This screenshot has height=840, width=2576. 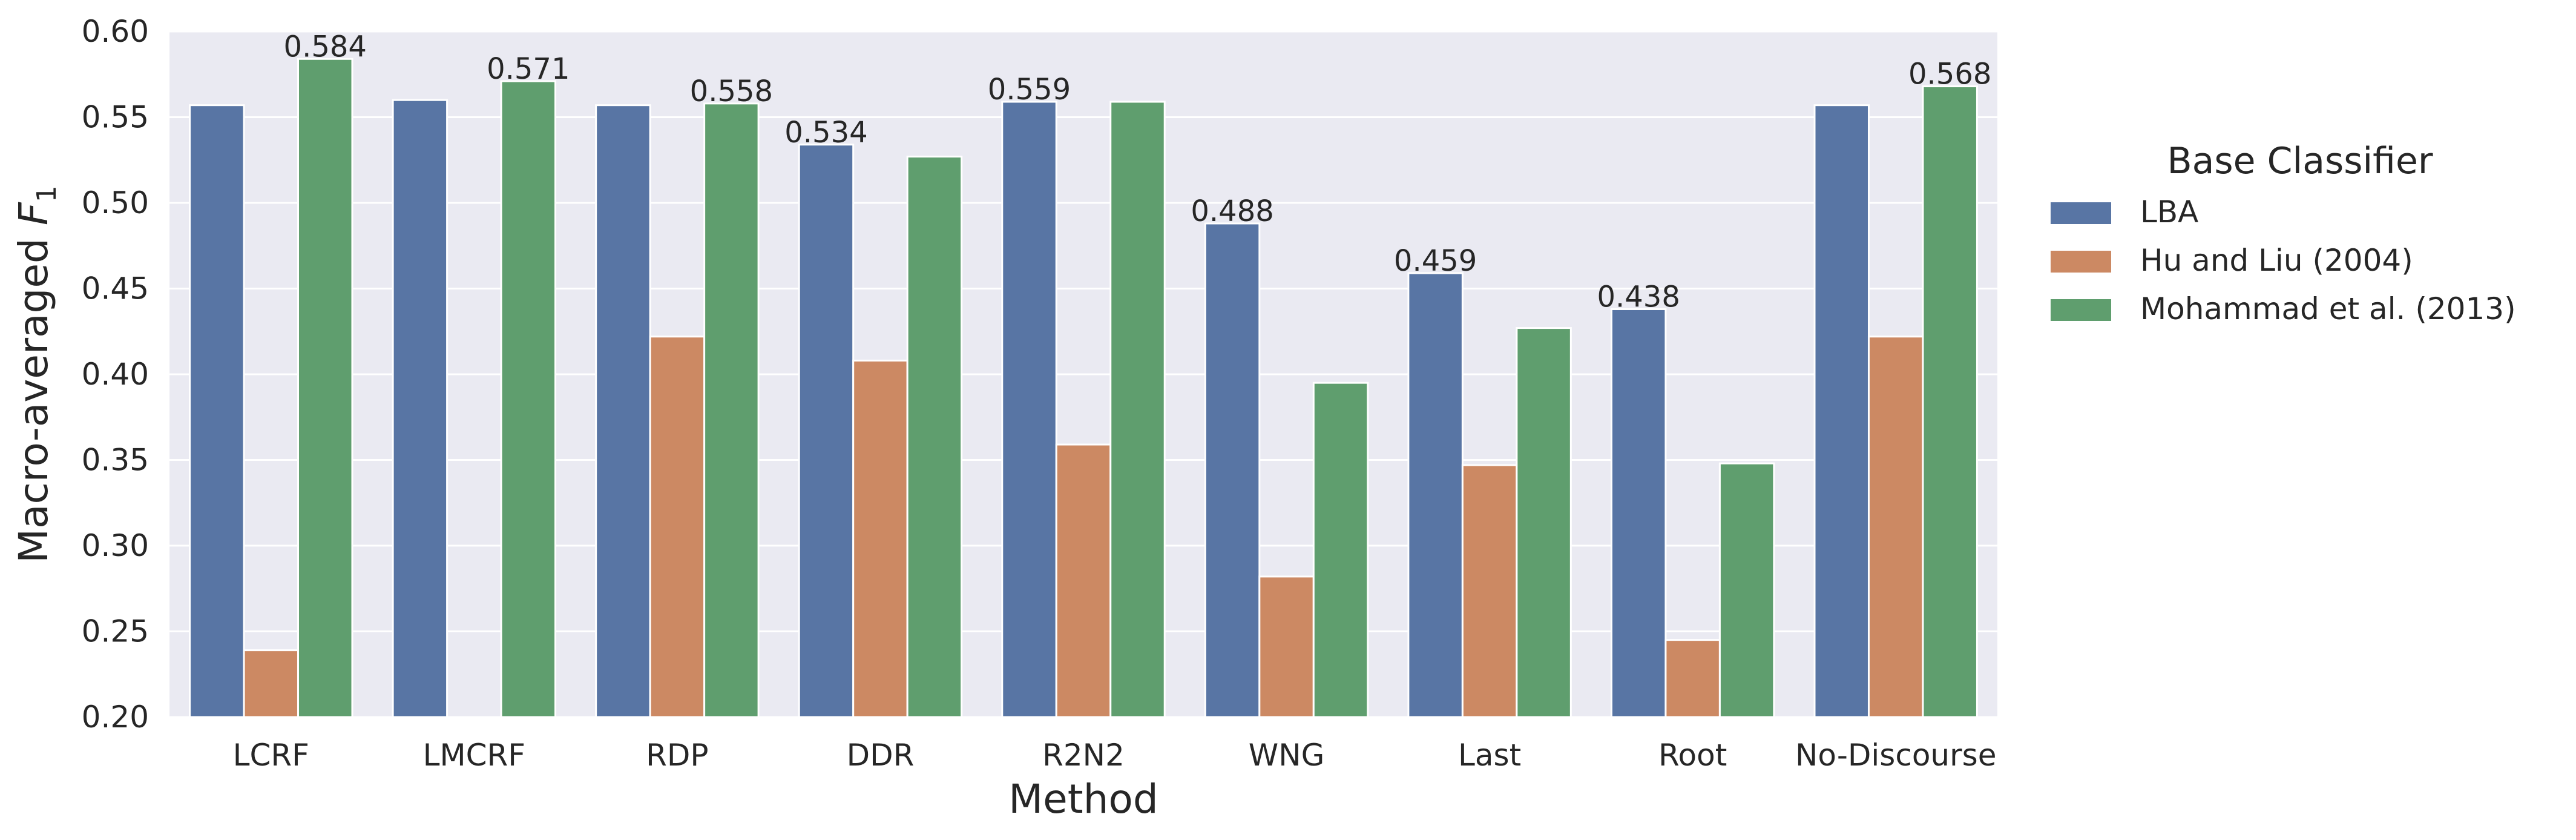 I want to click on bar-lba-ddr, so click(x=826, y=431).